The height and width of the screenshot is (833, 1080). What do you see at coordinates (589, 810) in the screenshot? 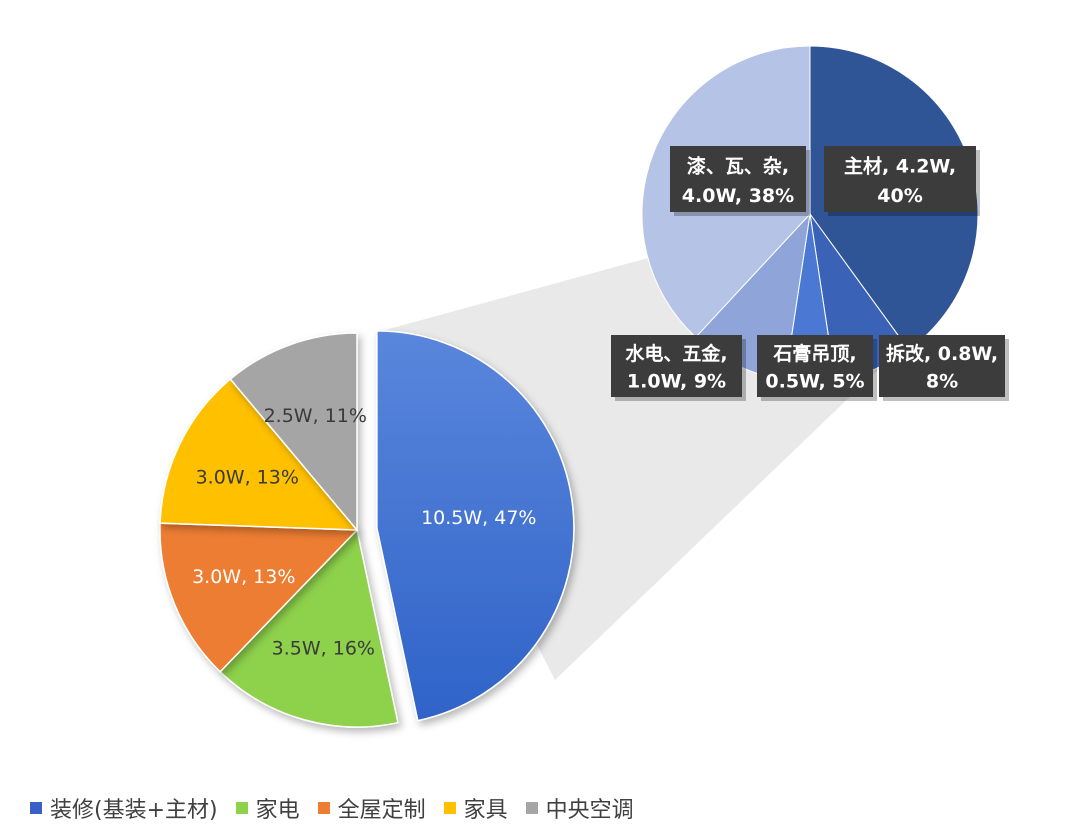
I see `legend-label: 中央空调` at bounding box center [589, 810].